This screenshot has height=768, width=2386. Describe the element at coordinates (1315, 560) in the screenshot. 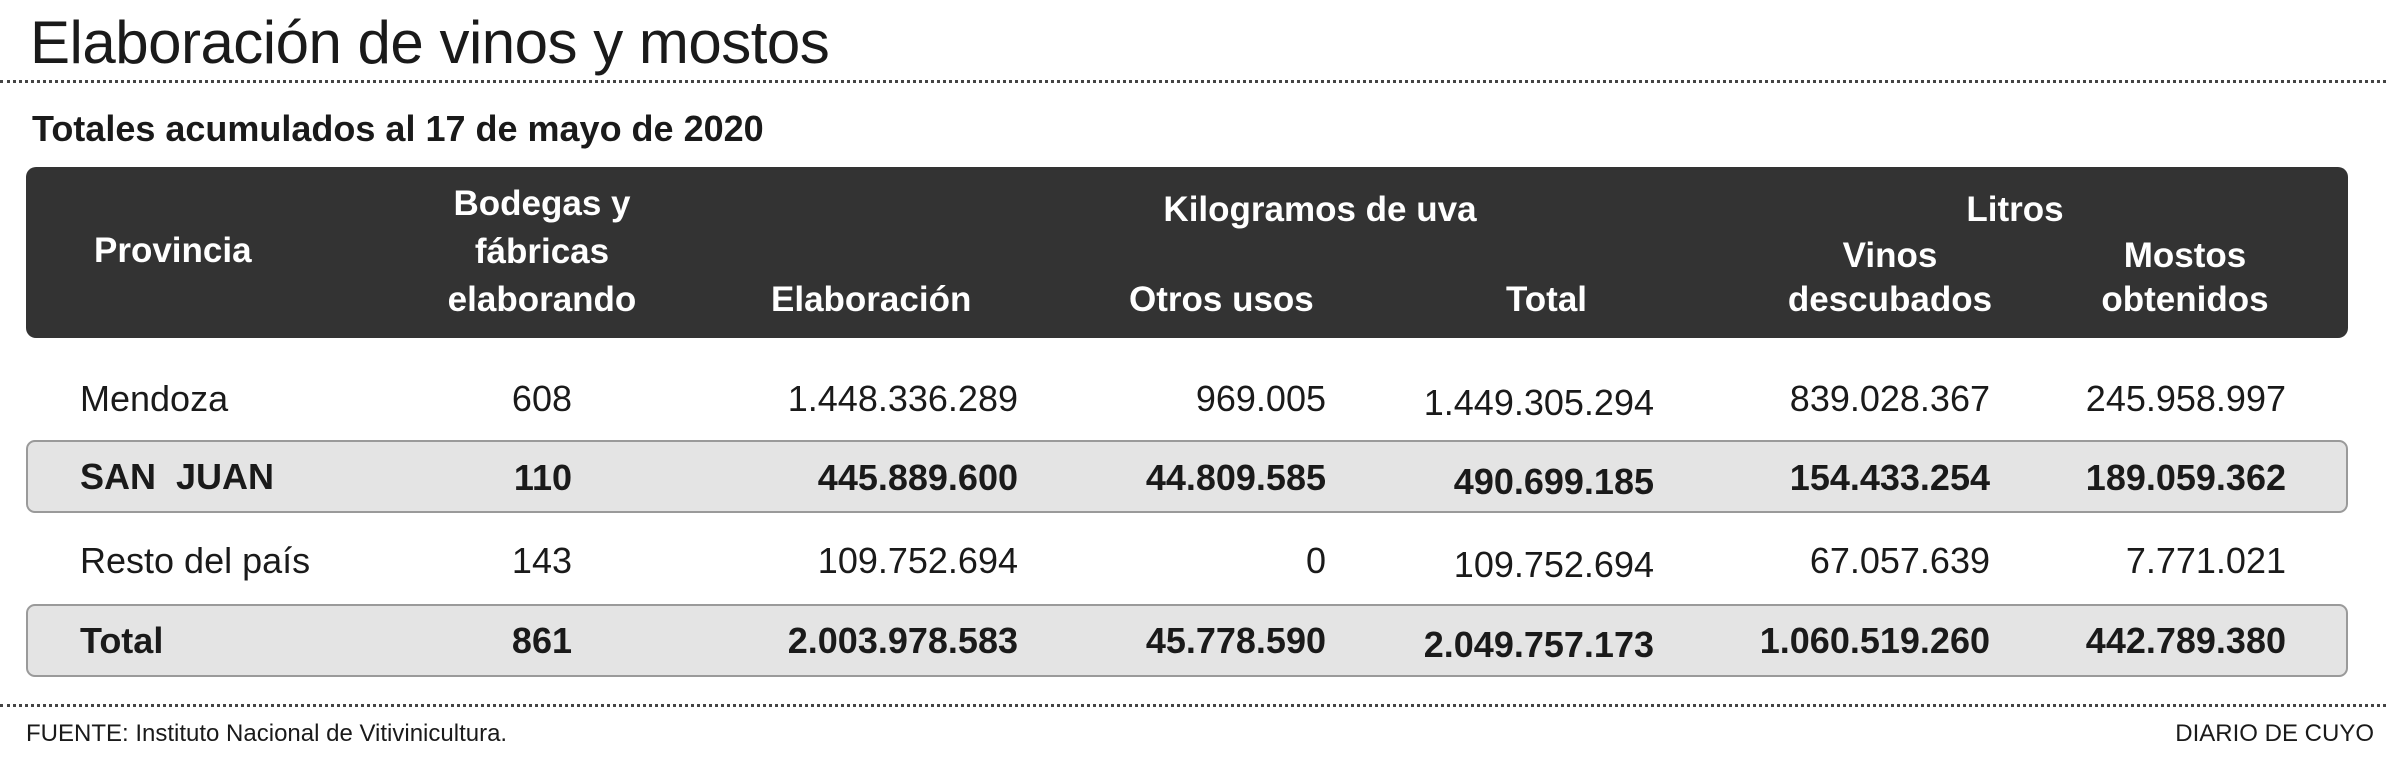

I see `cell-otros-usos: 0` at that location.